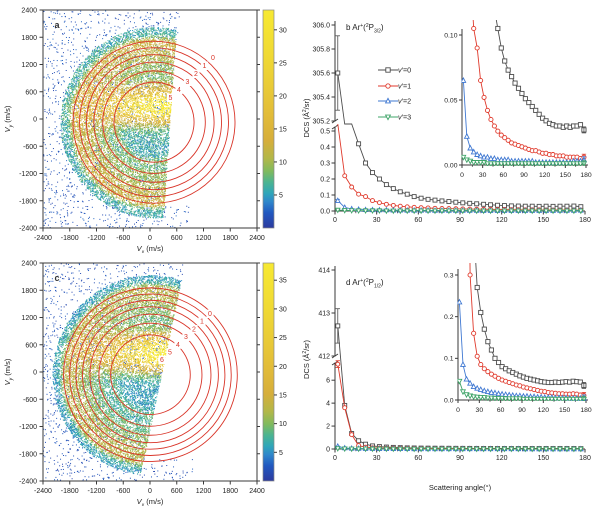 Image resolution: width=600 pixels, height=506 pixels. Describe the element at coordinates (449, 317) in the screenshot. I see `inset-y-tick-label: 0.2` at that location.